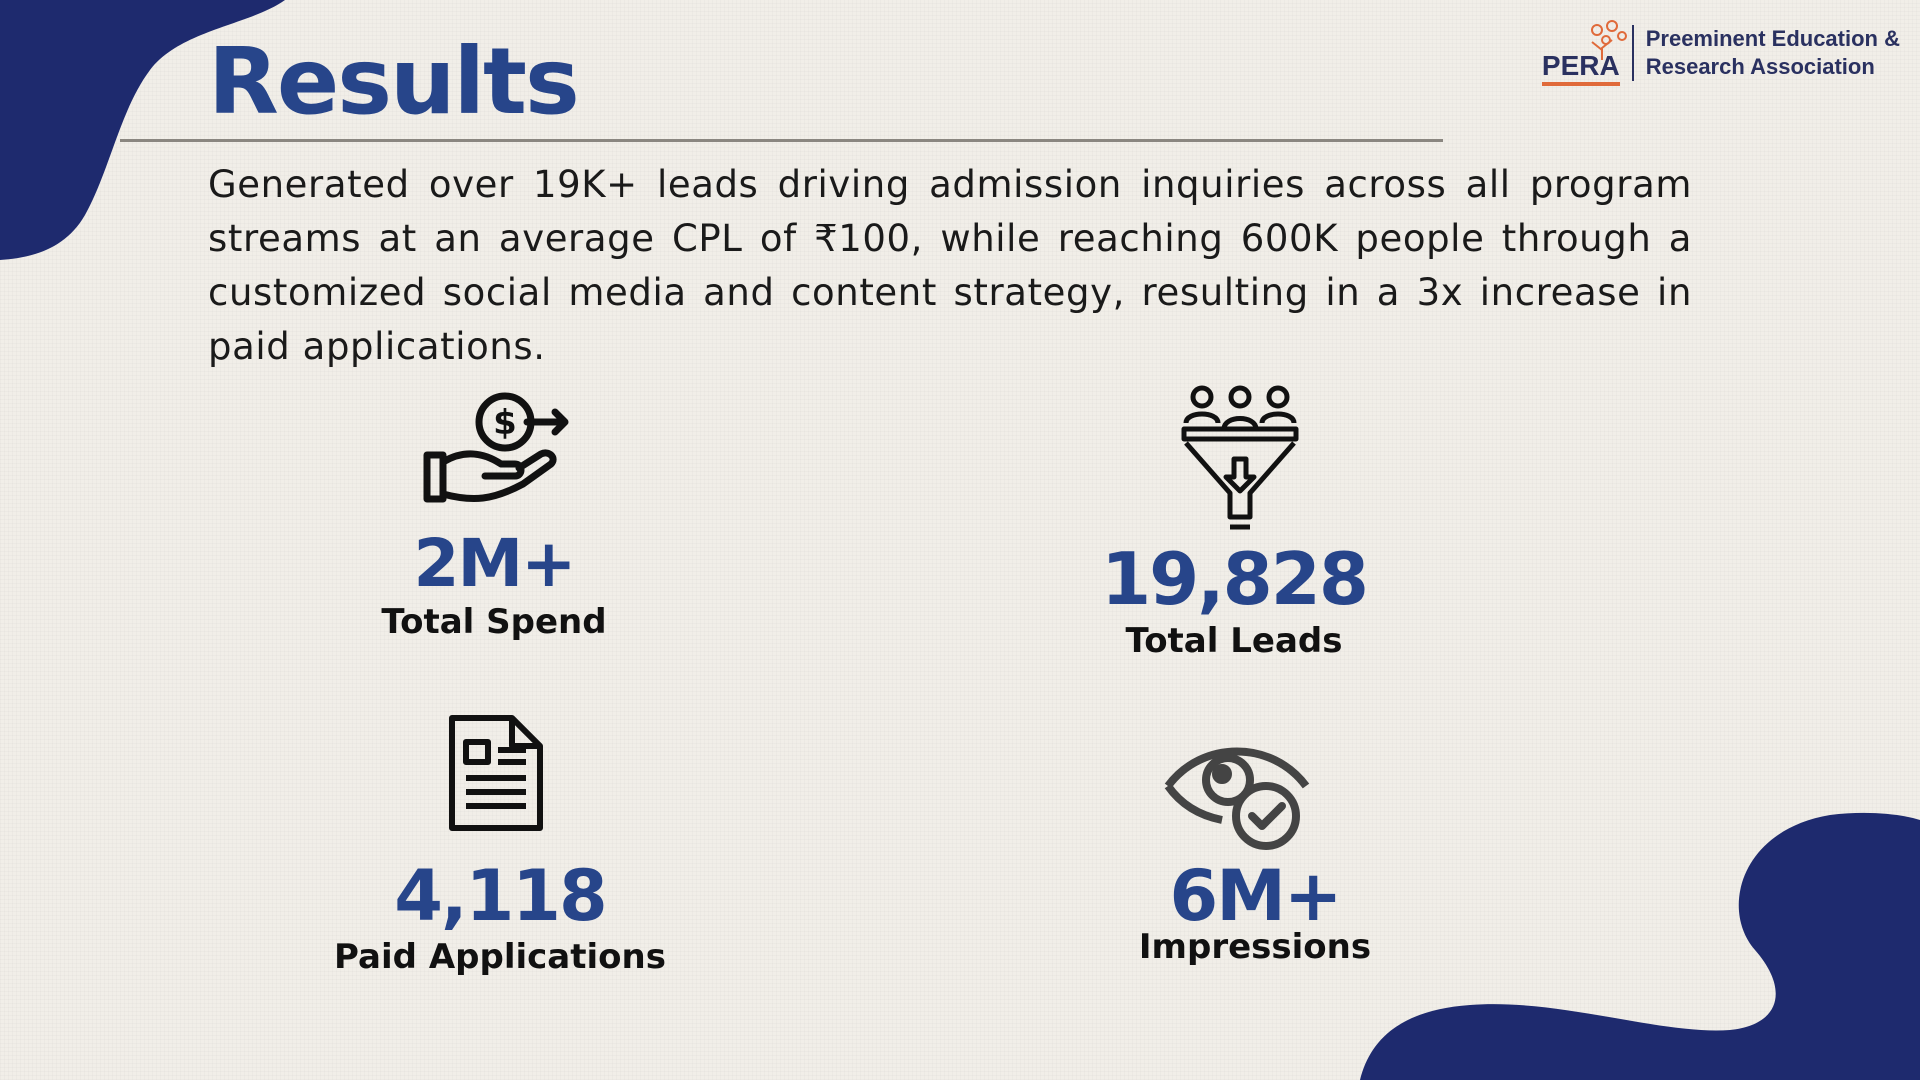 This screenshot has height=1080, width=1920. I want to click on logo-line1: Preeminent Education &, so click(1772, 38).